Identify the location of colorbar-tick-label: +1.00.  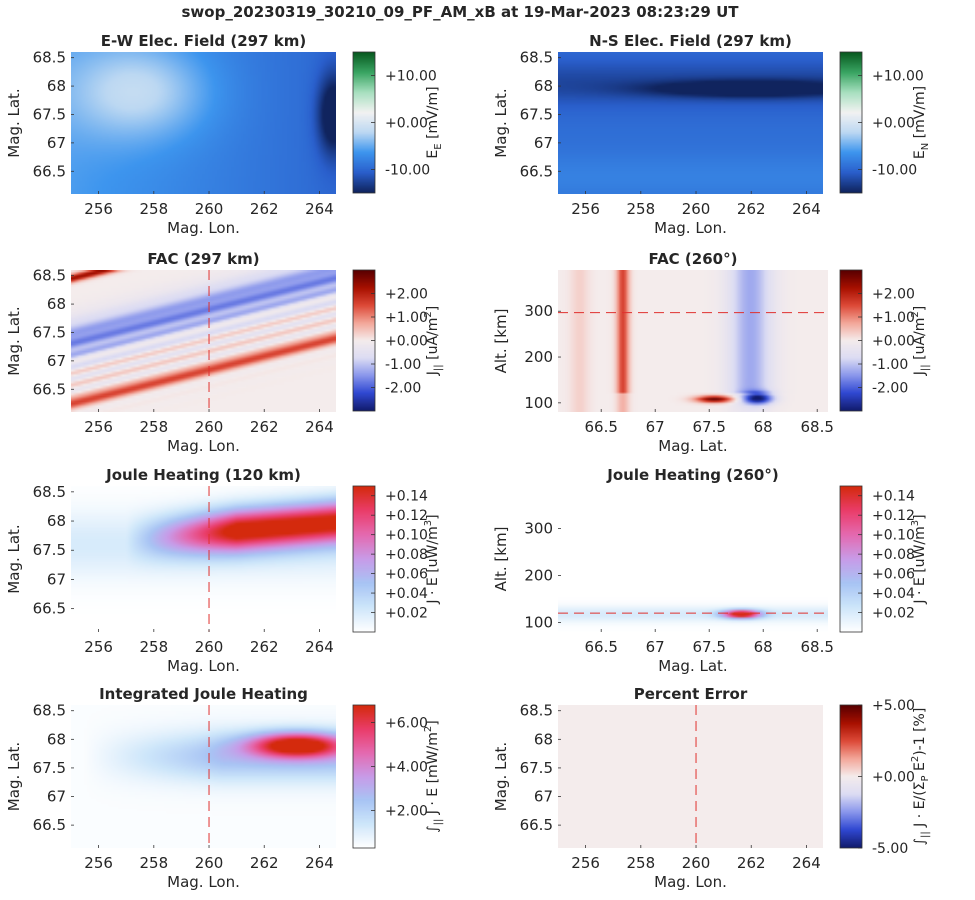
(406, 318).